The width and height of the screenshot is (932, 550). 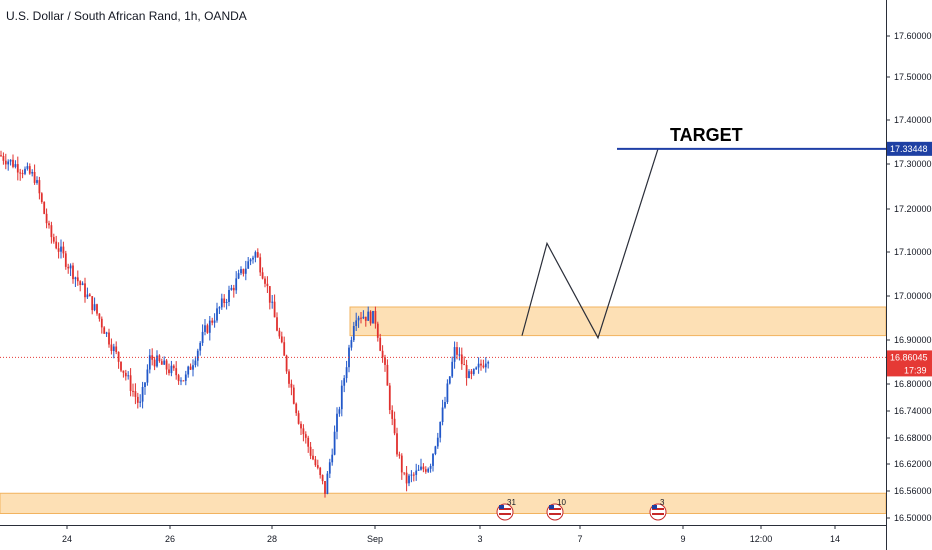 What do you see at coordinates (909, 148) in the screenshot?
I see `target-price-tag` at bounding box center [909, 148].